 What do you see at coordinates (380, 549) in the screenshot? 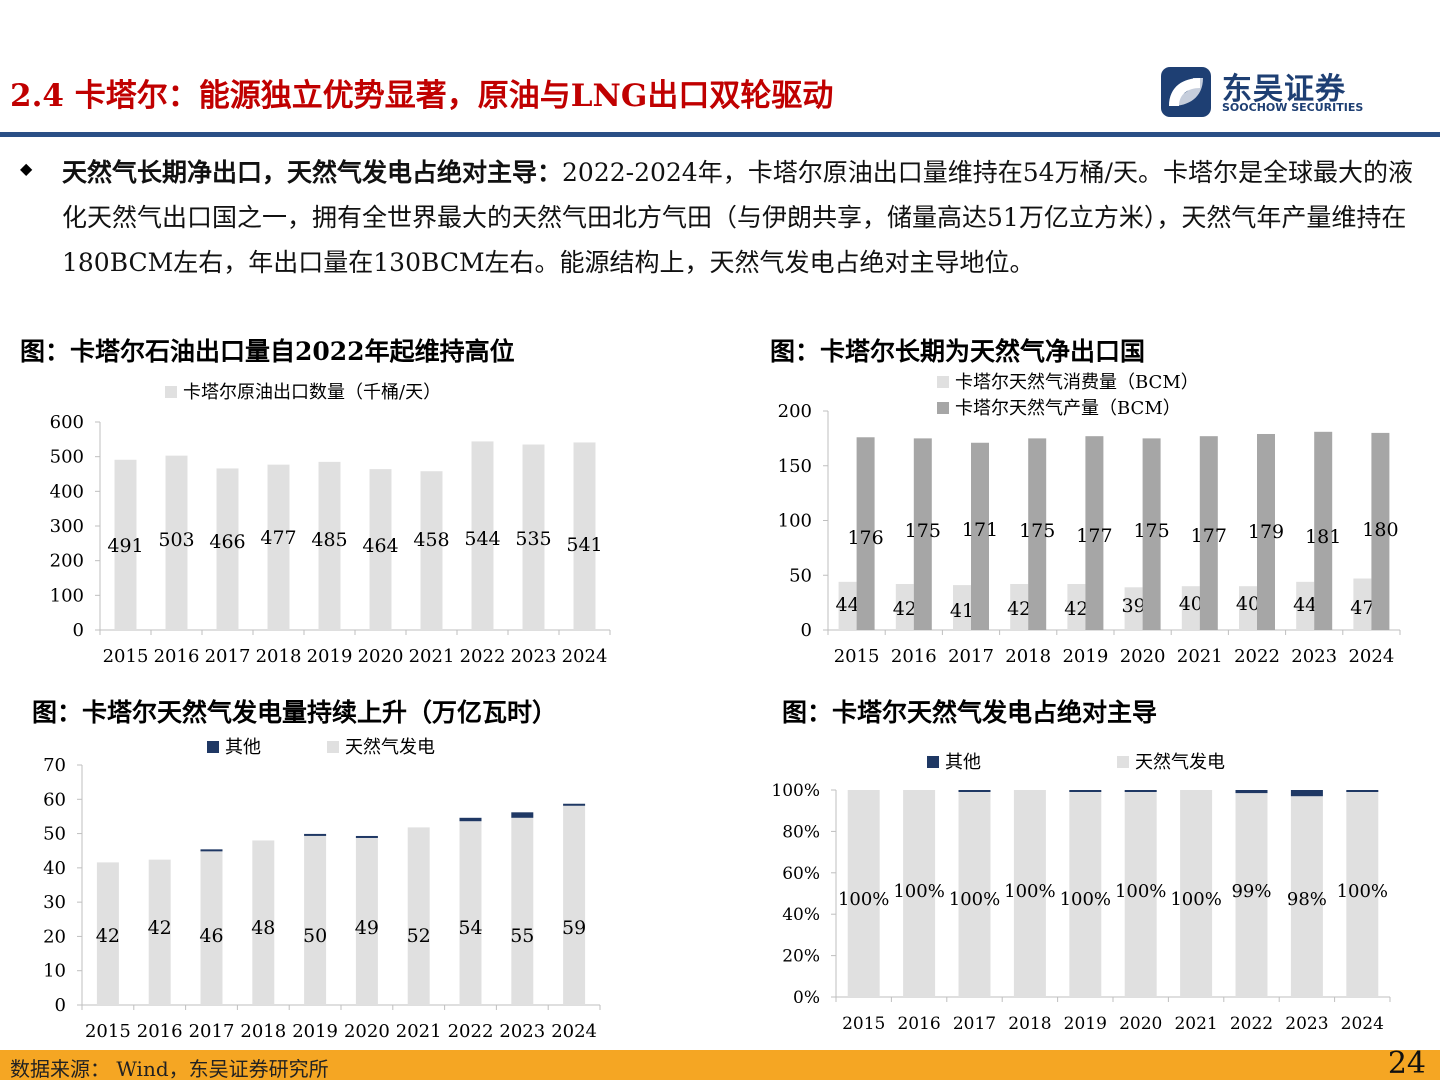
I see `bar-2020-s0` at bounding box center [380, 549].